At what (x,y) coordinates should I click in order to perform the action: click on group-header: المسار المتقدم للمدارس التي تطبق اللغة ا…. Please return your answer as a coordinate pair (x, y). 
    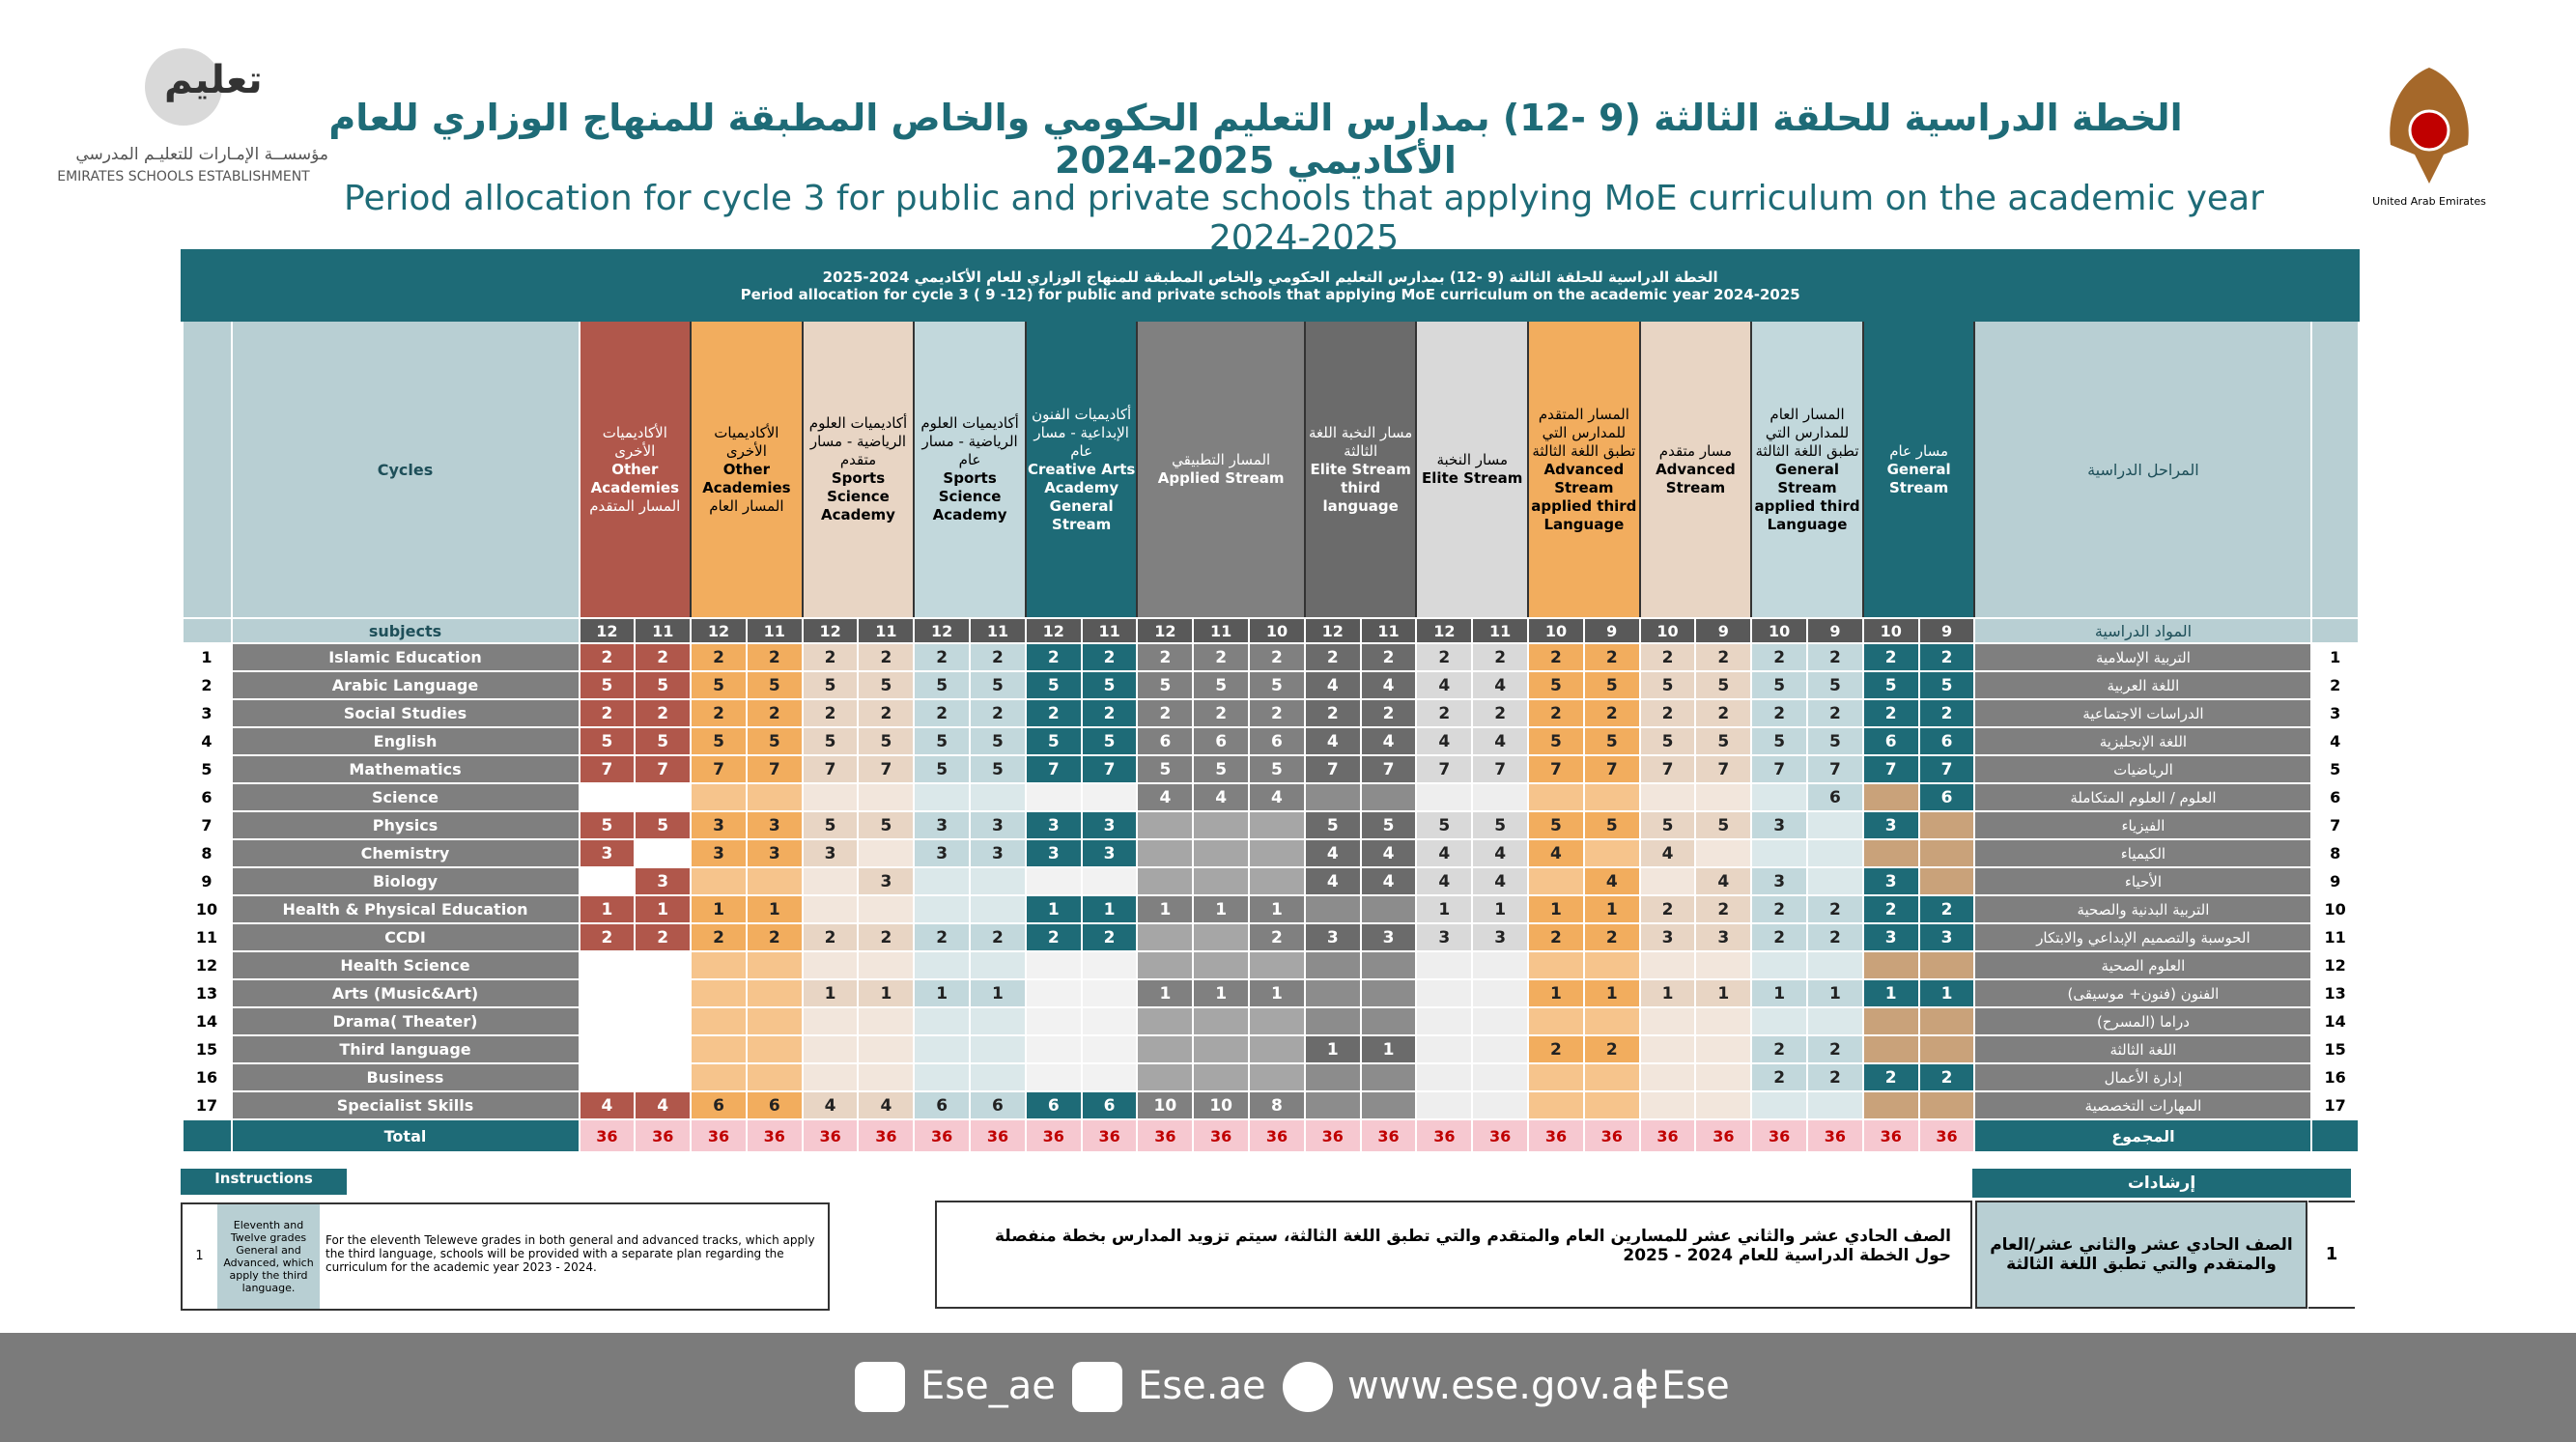
    Looking at the image, I should click on (1584, 469).